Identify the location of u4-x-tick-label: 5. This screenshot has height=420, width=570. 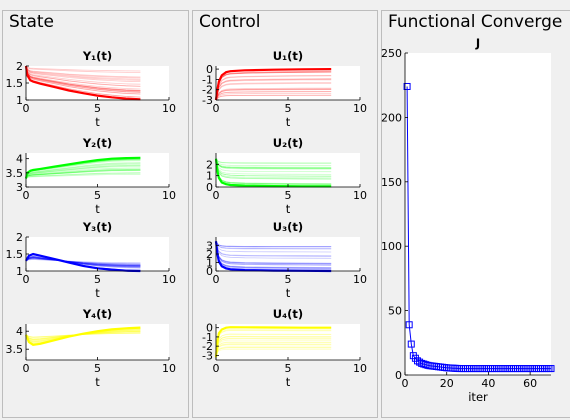
(288, 368).